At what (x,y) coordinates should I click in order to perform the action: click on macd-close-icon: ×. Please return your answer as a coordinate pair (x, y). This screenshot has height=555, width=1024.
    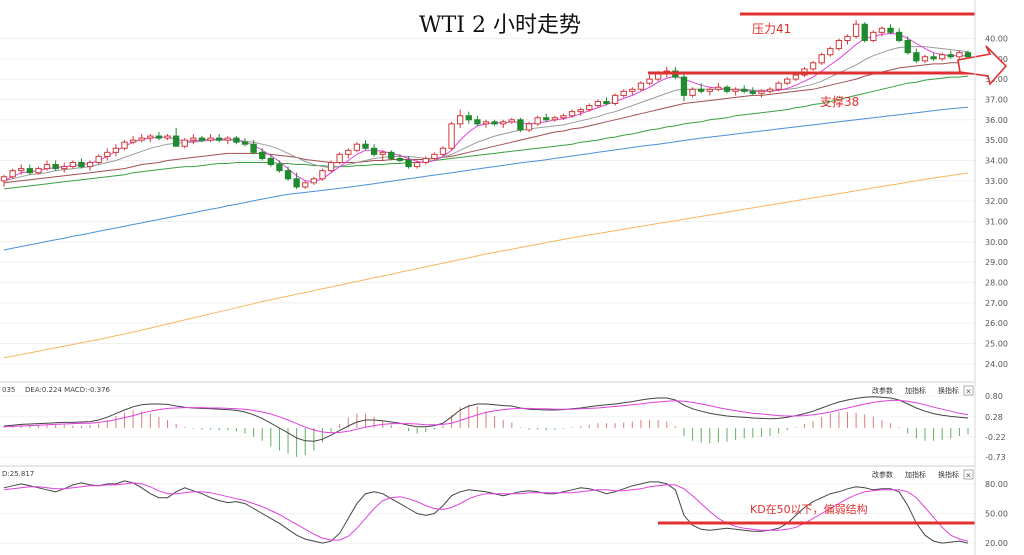
    Looking at the image, I should click on (969, 392).